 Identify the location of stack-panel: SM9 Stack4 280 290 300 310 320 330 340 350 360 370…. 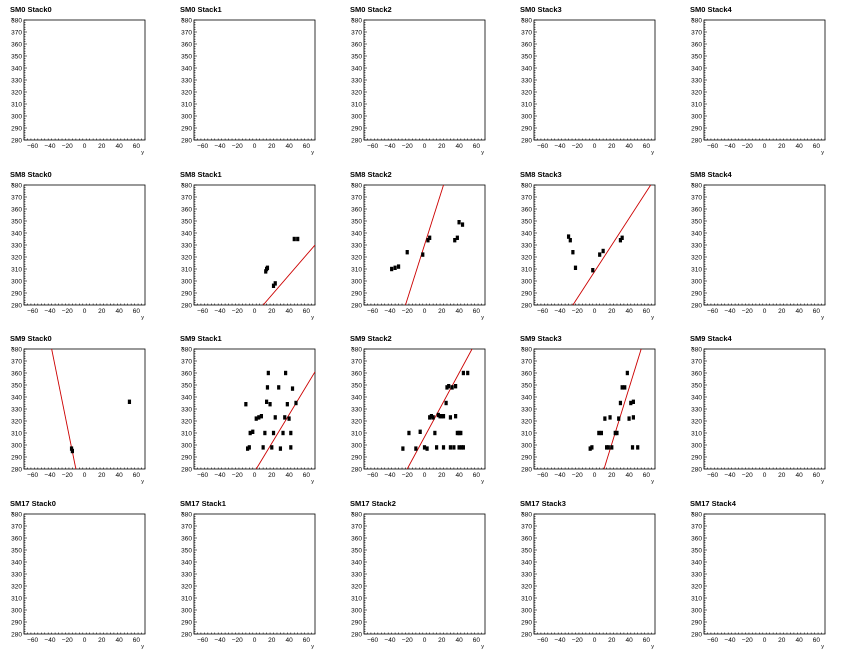
(765, 411).